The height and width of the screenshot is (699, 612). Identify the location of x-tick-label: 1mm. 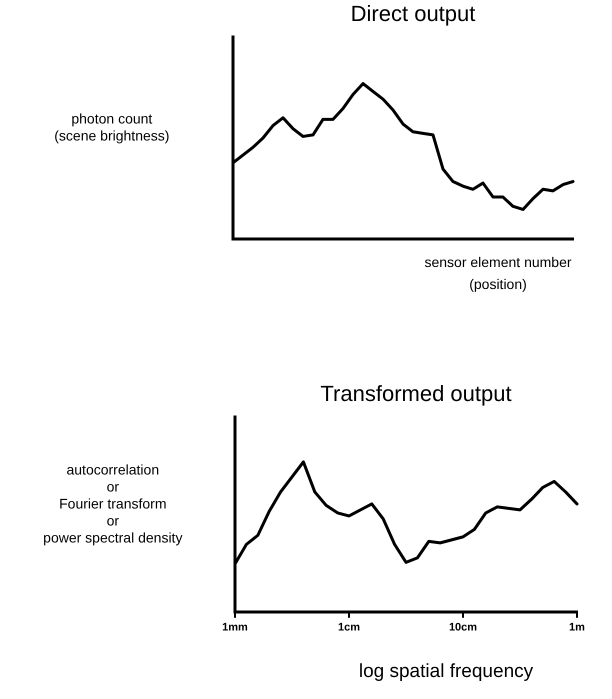
(235, 627).